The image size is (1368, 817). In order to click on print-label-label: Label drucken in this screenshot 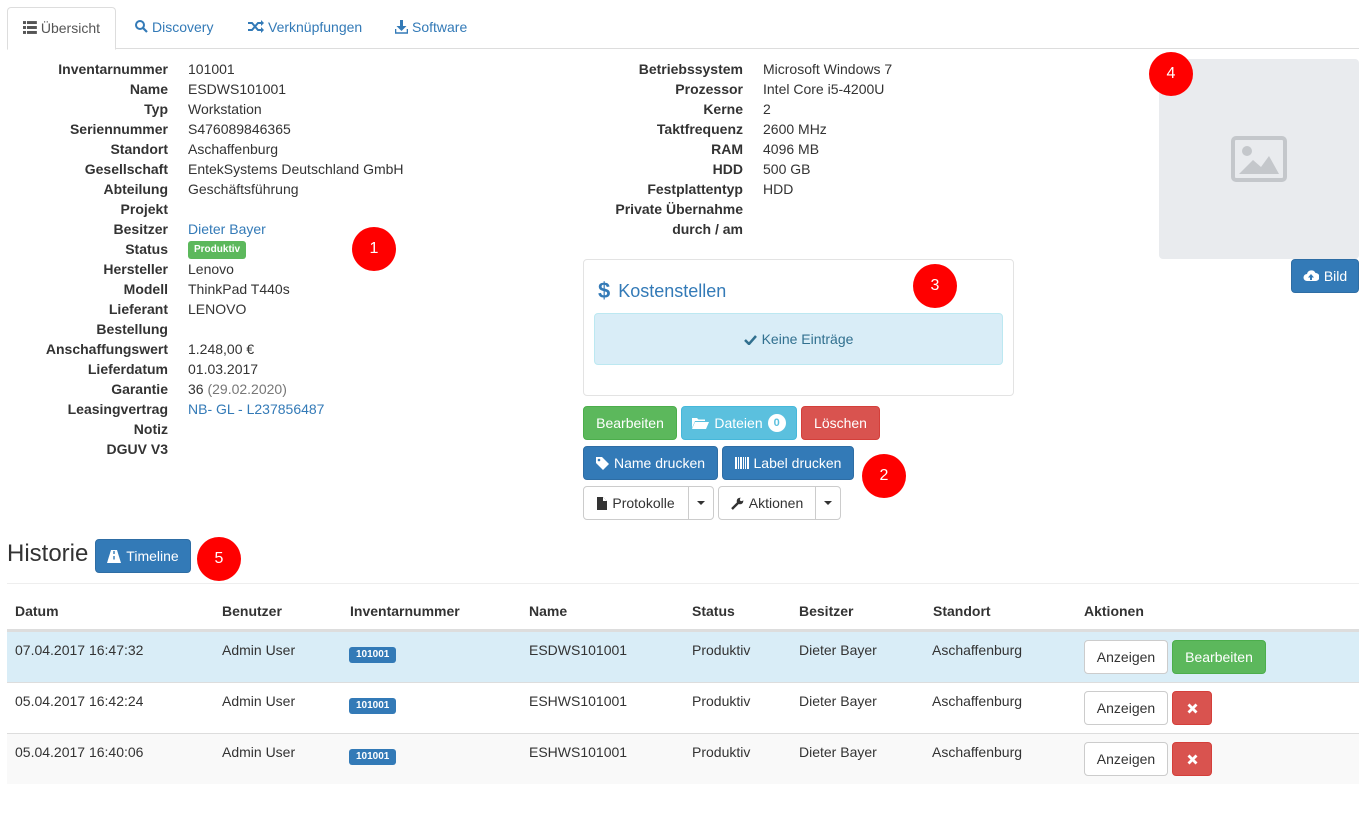, I will do `click(797, 463)`.